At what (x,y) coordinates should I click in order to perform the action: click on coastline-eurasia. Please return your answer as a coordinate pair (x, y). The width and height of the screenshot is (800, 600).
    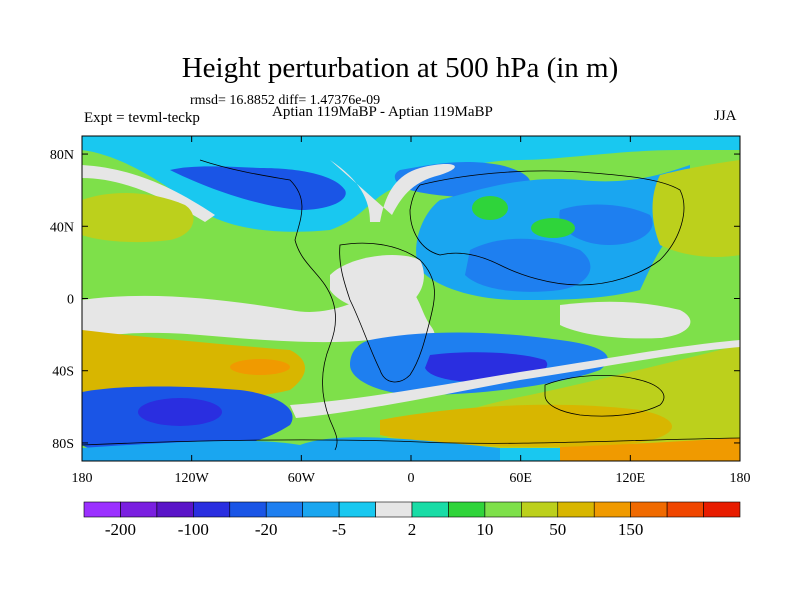
    Looking at the image, I should click on (547, 228).